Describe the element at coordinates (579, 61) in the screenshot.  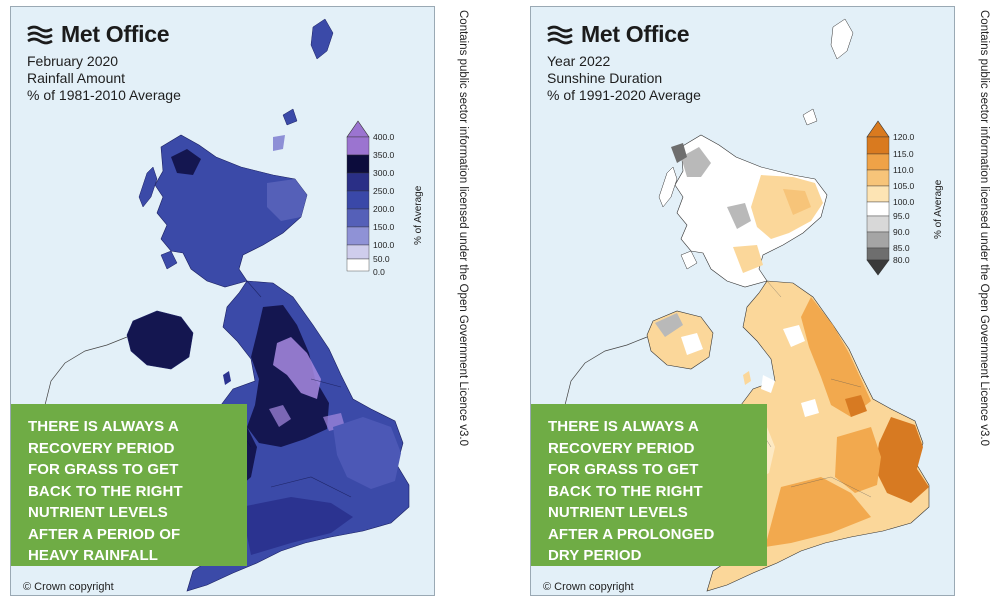
I see `map-title-period: Year 2022` at that location.